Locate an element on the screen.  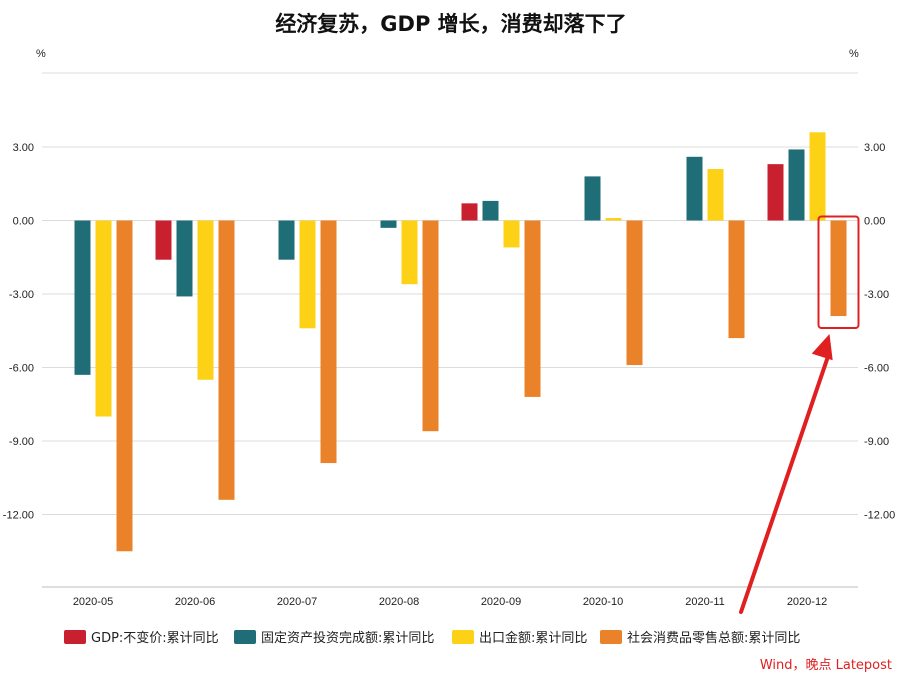
x-tick-label: 2020-07 is located at coordinates (297, 602).